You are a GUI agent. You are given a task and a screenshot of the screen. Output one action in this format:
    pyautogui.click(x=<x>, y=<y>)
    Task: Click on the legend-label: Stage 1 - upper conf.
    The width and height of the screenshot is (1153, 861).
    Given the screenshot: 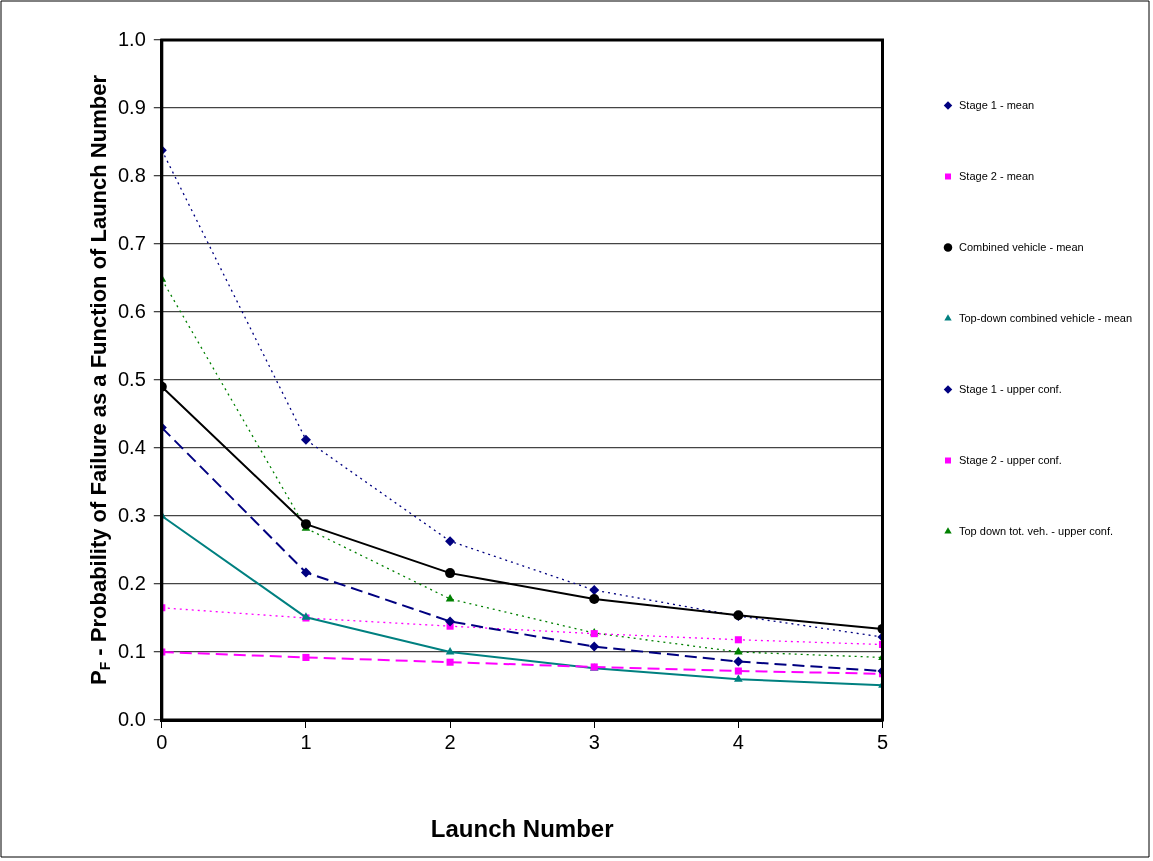 What is the action you would take?
    pyautogui.click(x=1010, y=388)
    